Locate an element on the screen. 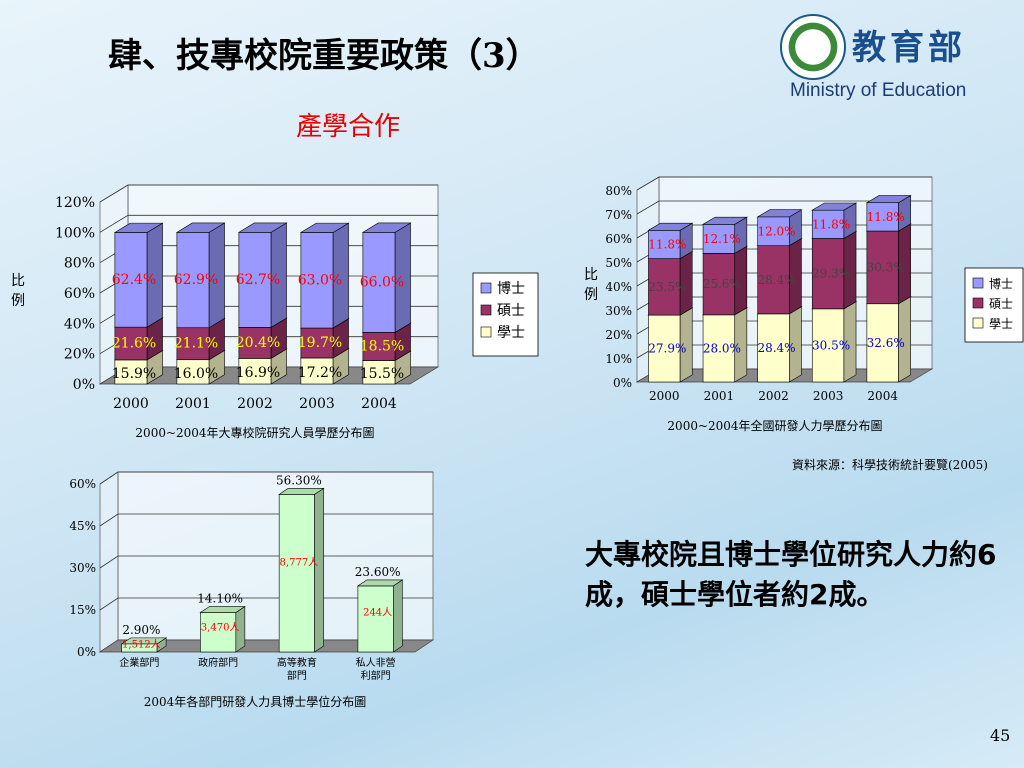 This screenshot has height=768, width=1024. x-tick-label: 利部門 is located at coordinates (376, 675).